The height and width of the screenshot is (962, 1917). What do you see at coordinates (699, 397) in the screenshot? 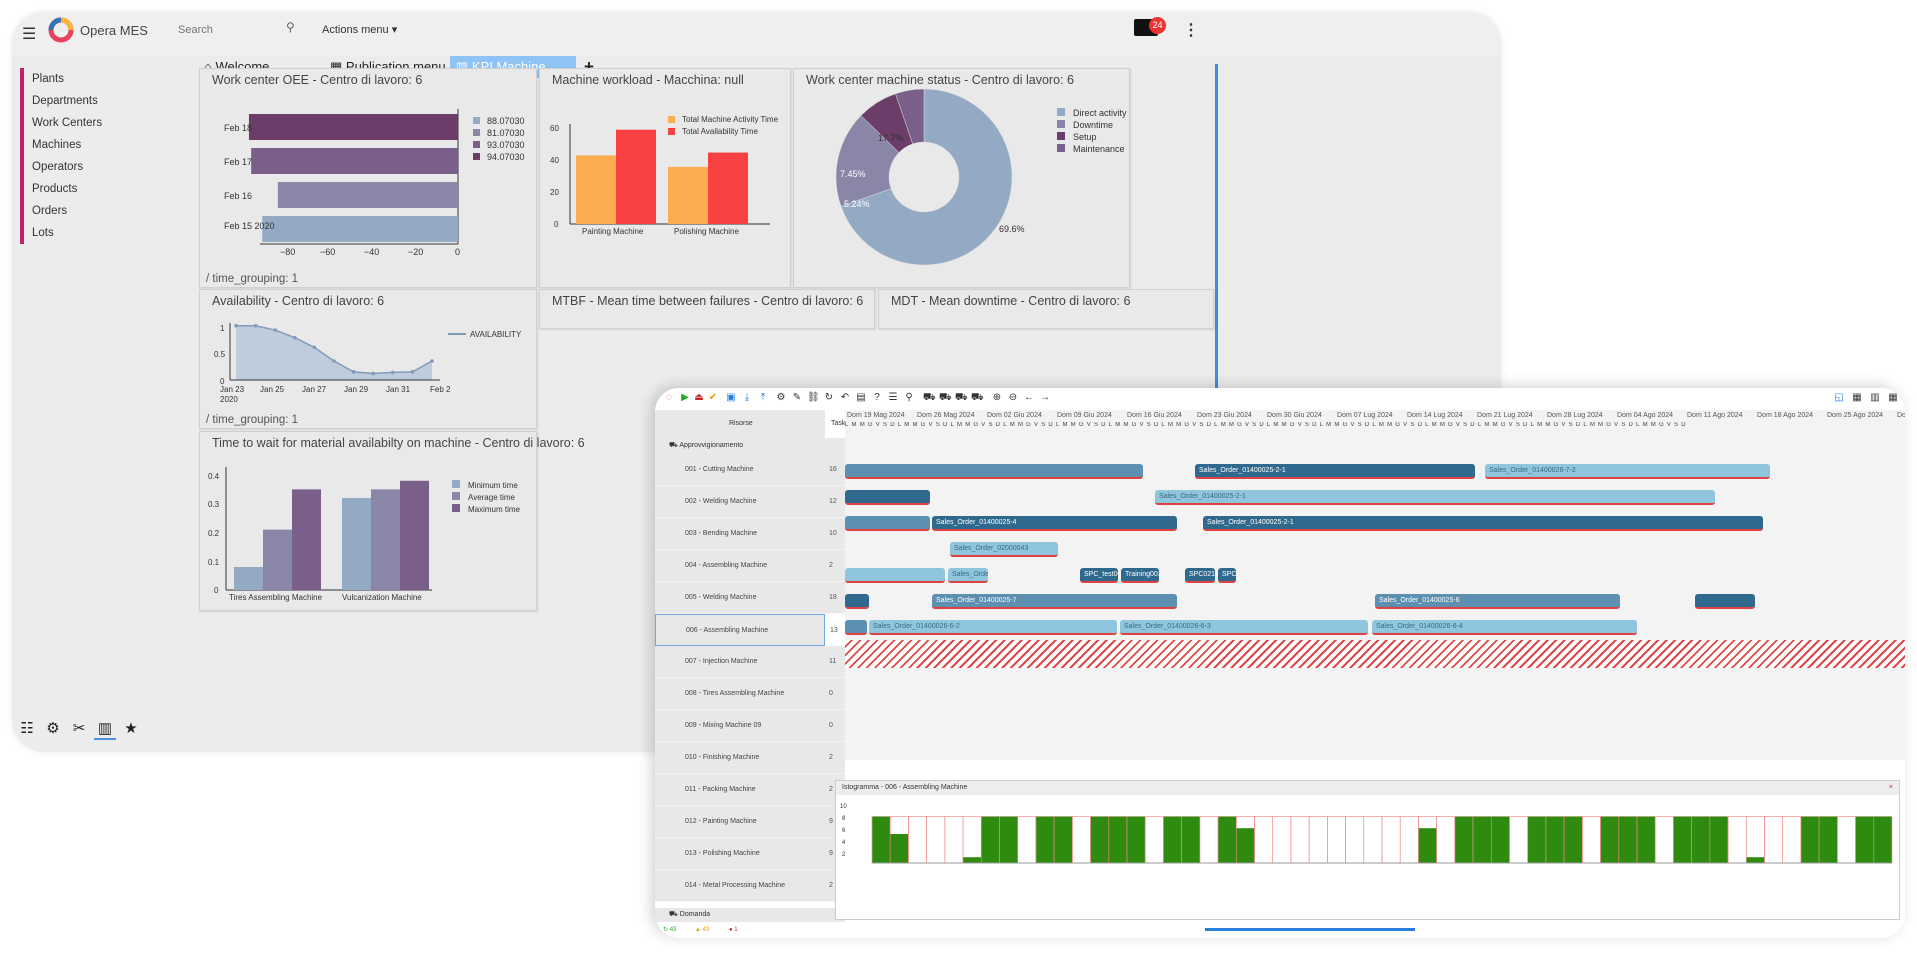
I see `eject-icon: ⏏` at bounding box center [699, 397].